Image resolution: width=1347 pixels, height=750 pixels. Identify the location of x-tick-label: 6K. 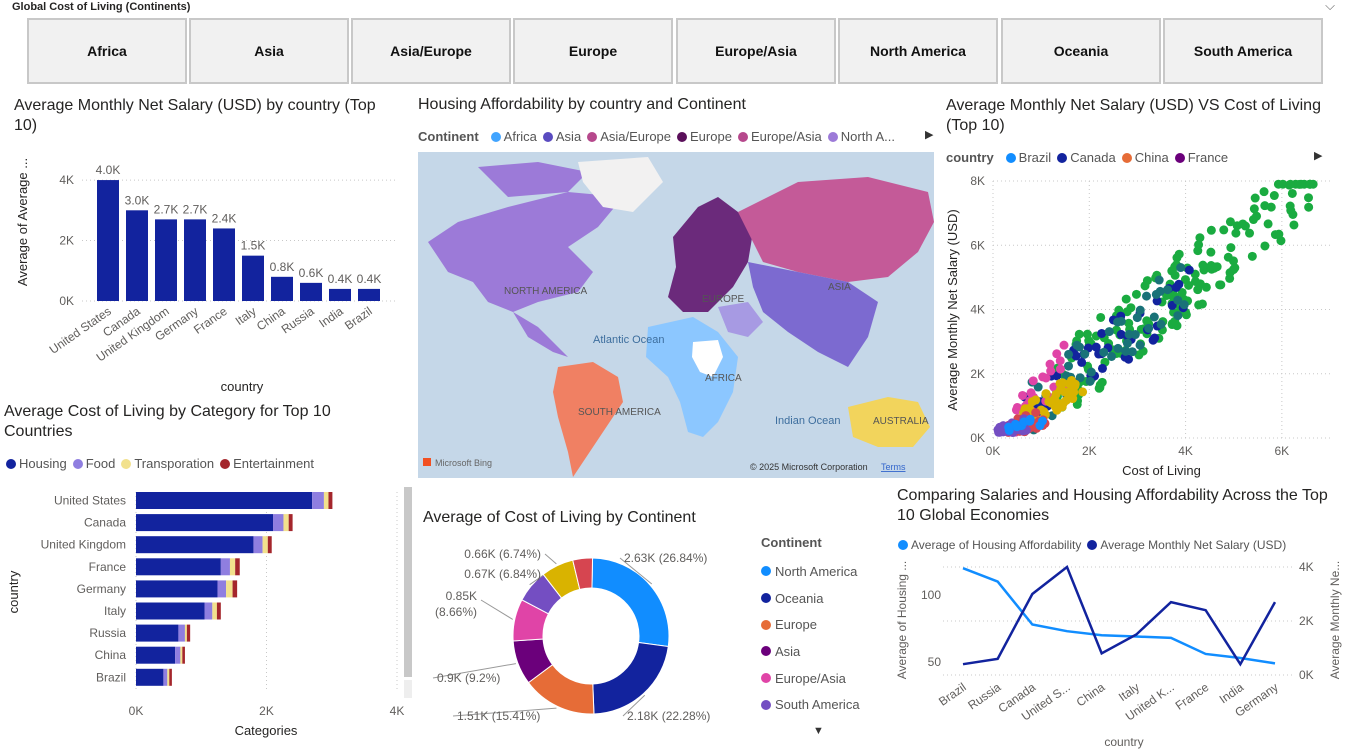
(1282, 451).